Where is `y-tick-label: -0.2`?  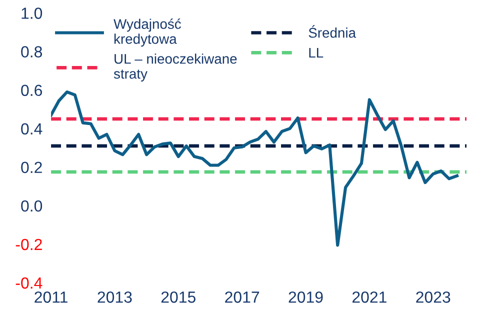
y-tick-label: -0.2 is located at coordinates (29, 244).